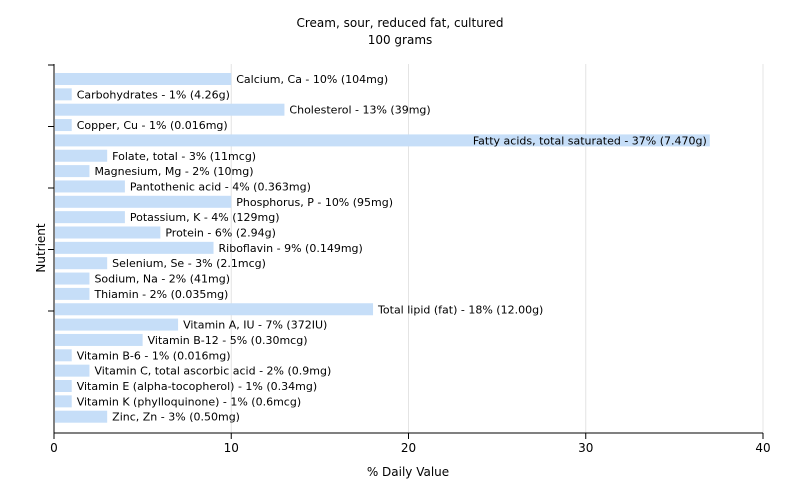 The width and height of the screenshot is (800, 500). Describe the element at coordinates (189, 263) in the screenshot. I see `bar-data-label: Selenium, Se - 3% (2.1mcg)` at that location.